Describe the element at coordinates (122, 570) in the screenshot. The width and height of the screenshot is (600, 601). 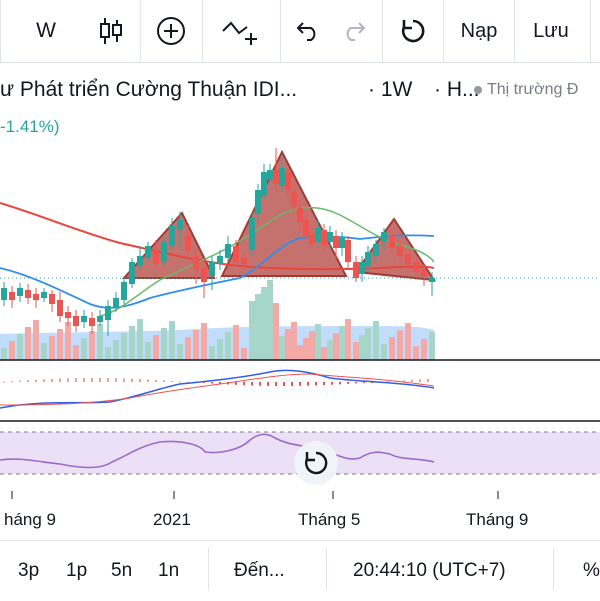
I see `range-button-5n: 5n` at that location.